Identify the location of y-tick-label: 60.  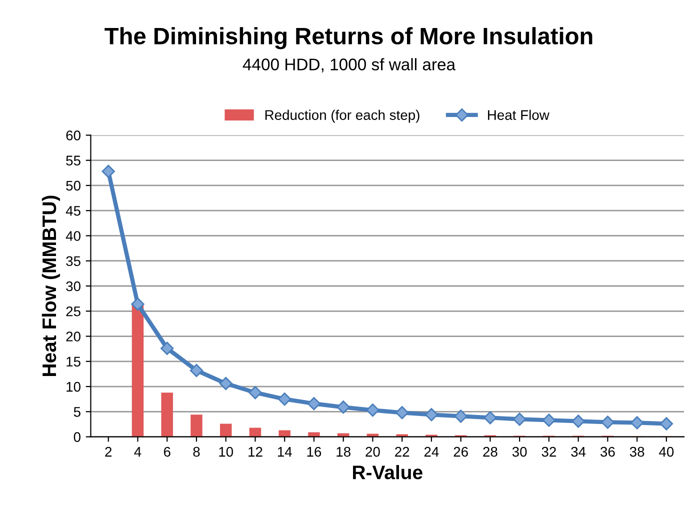
(73, 135).